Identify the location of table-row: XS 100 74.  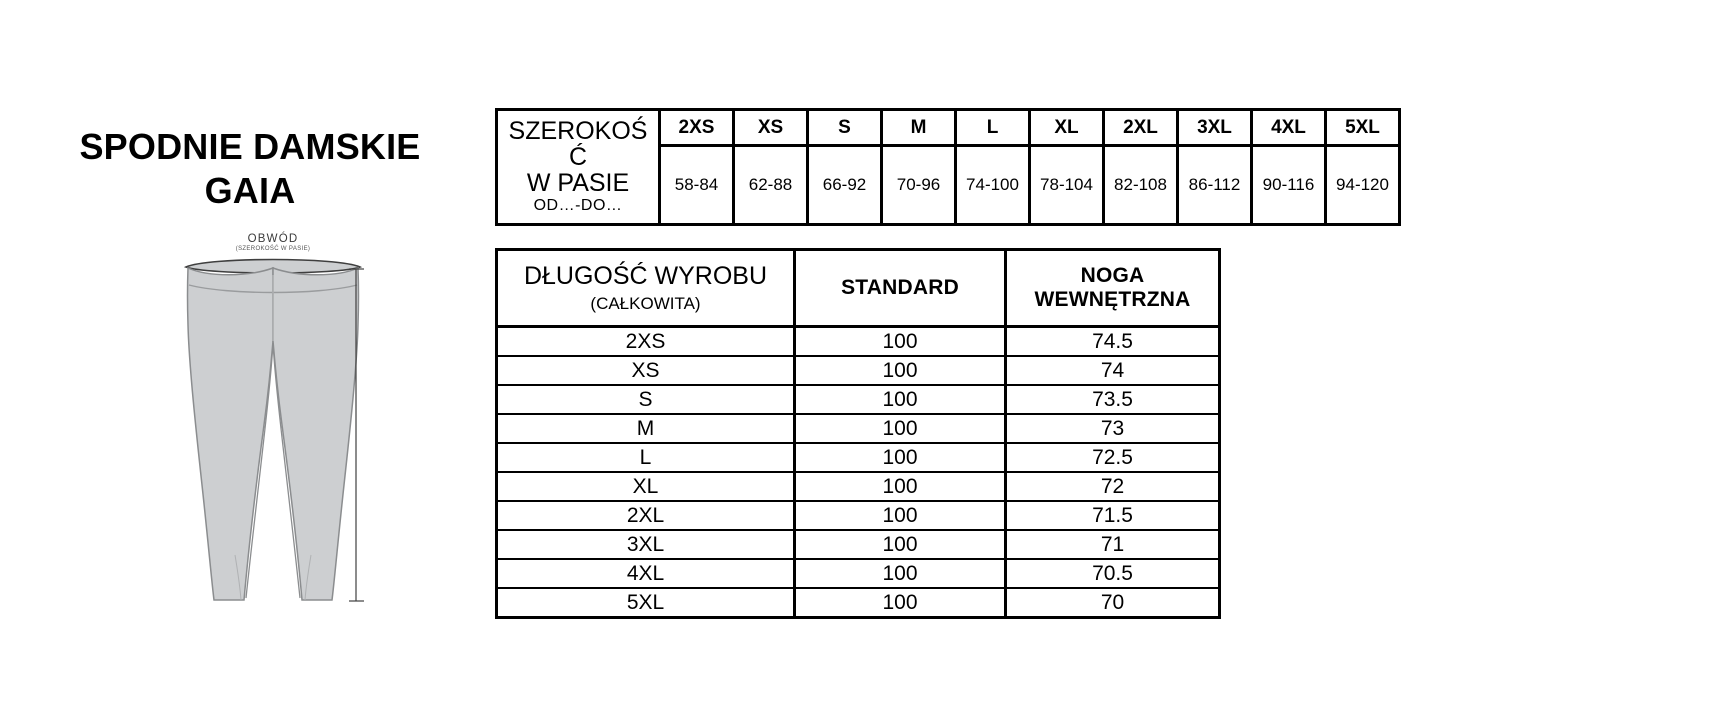
(858, 370).